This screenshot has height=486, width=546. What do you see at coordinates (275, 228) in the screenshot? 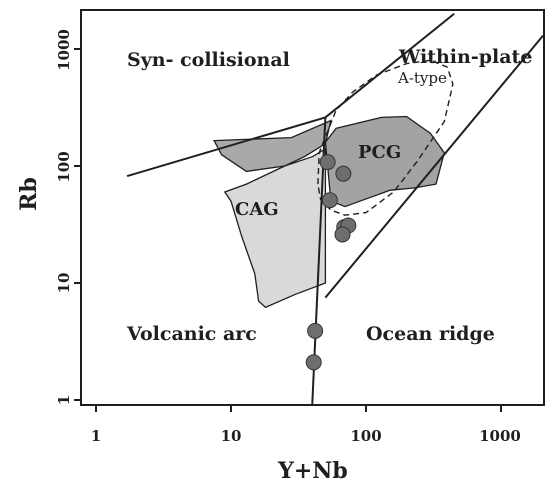
I see `cag-field` at bounding box center [275, 228].